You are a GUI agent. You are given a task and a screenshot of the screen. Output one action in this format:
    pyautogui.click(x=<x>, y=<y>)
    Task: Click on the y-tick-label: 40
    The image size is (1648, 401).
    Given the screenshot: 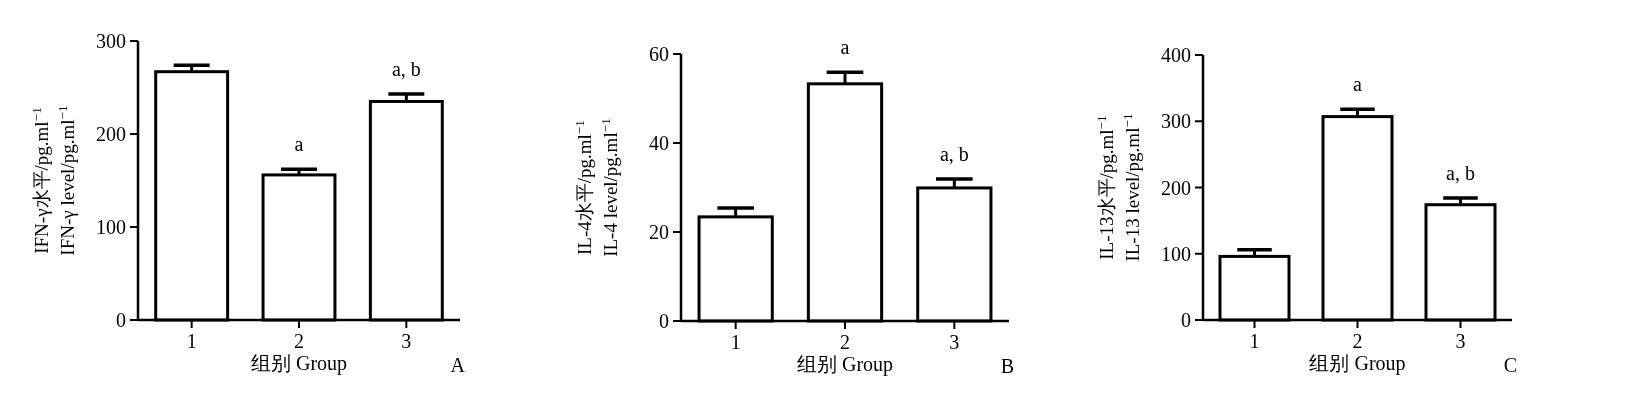 What is the action you would take?
    pyautogui.click(x=659, y=143)
    